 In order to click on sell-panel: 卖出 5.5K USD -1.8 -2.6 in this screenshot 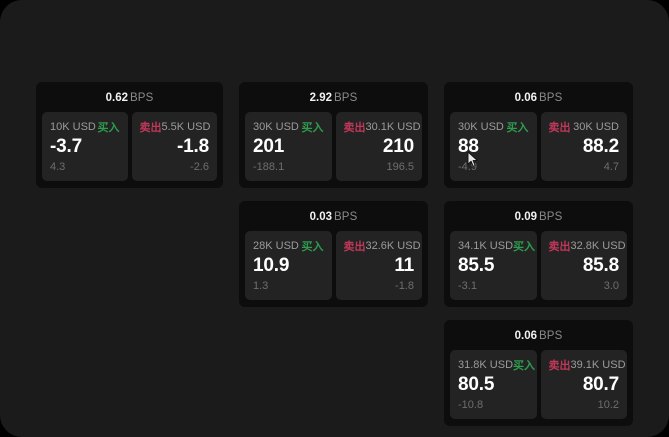, I will do `click(174, 146)`.